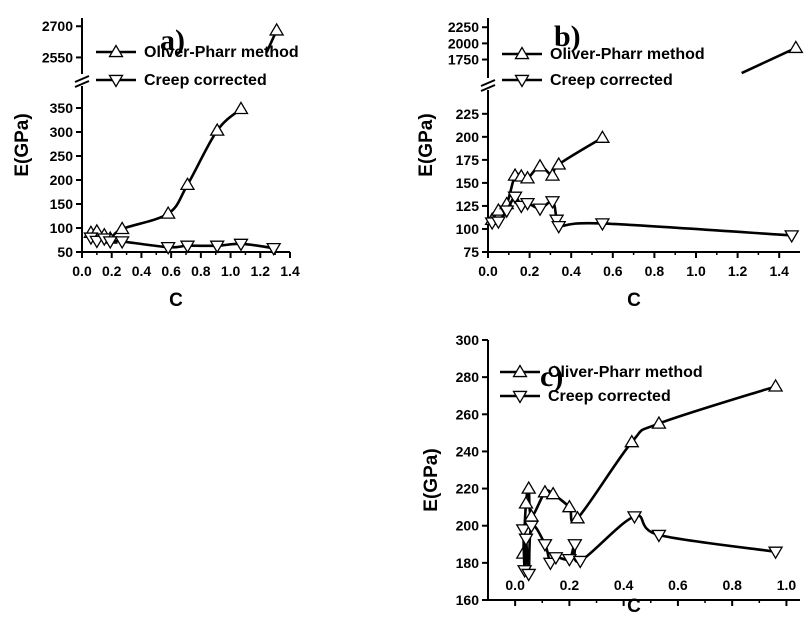 This screenshot has width=805, height=618. What do you see at coordinates (738, 271) in the screenshot?
I see `b-x-tick-label: 1.2` at bounding box center [738, 271].